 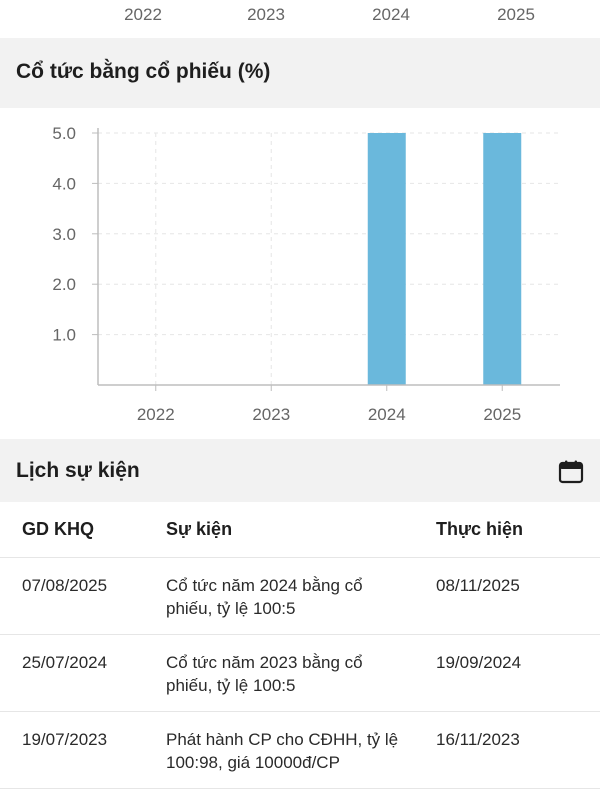 I want to click on ex-date-cell: 25/07/2024, so click(x=65, y=662).